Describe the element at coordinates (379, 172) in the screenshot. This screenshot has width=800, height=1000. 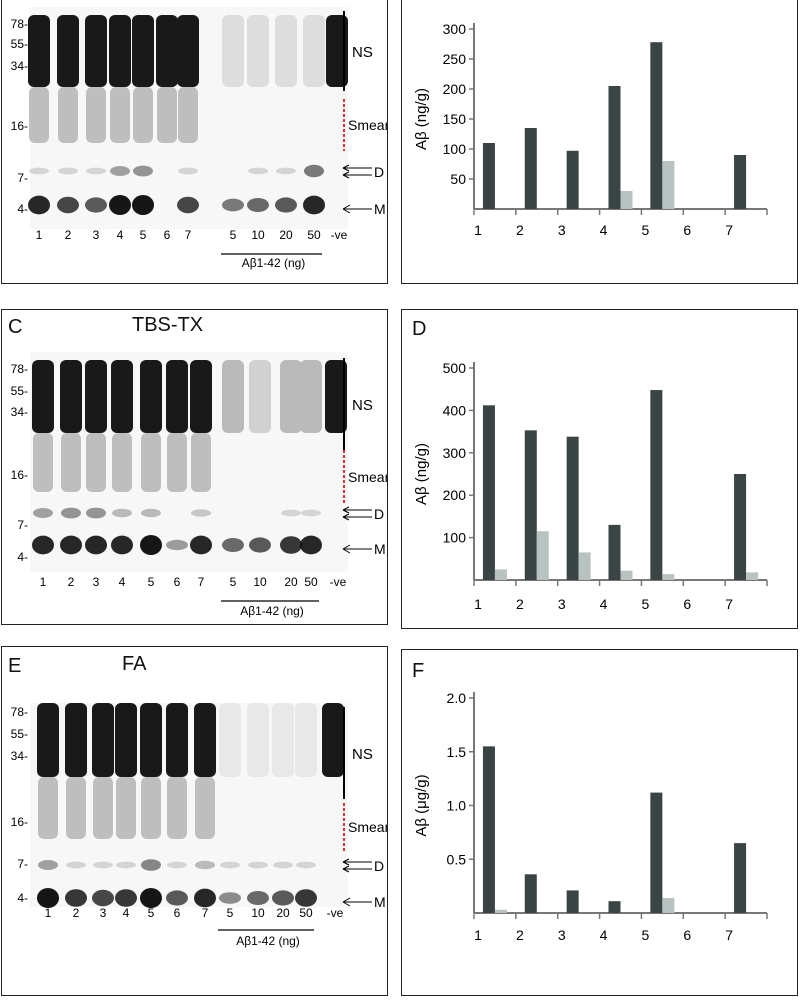
I see `dimer-annotation: D` at that location.